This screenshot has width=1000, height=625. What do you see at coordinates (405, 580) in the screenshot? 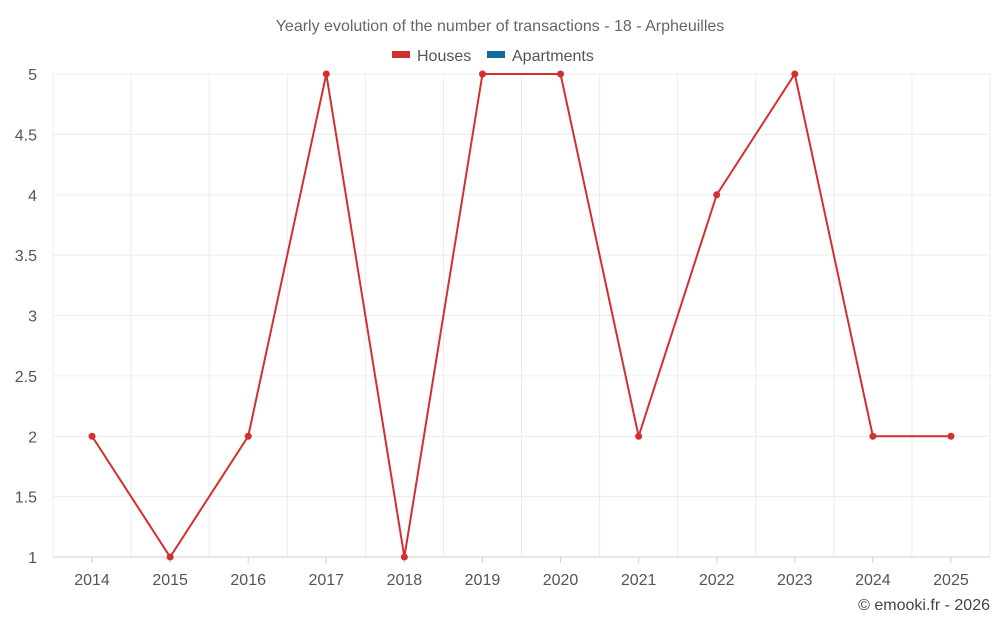
I see `x-tick-label: 2018` at bounding box center [405, 580].